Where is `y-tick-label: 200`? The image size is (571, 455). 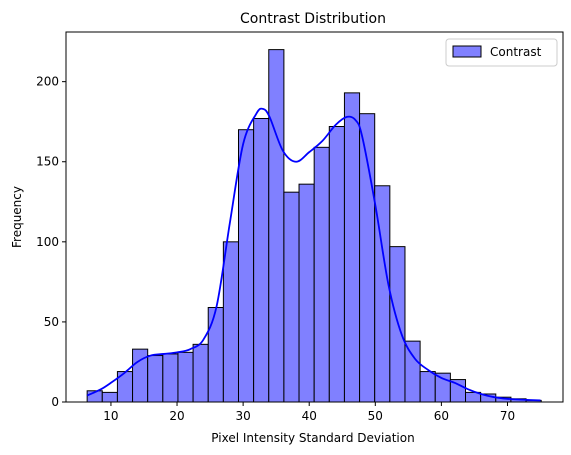
y-tick-label: 200 is located at coordinates (47, 82).